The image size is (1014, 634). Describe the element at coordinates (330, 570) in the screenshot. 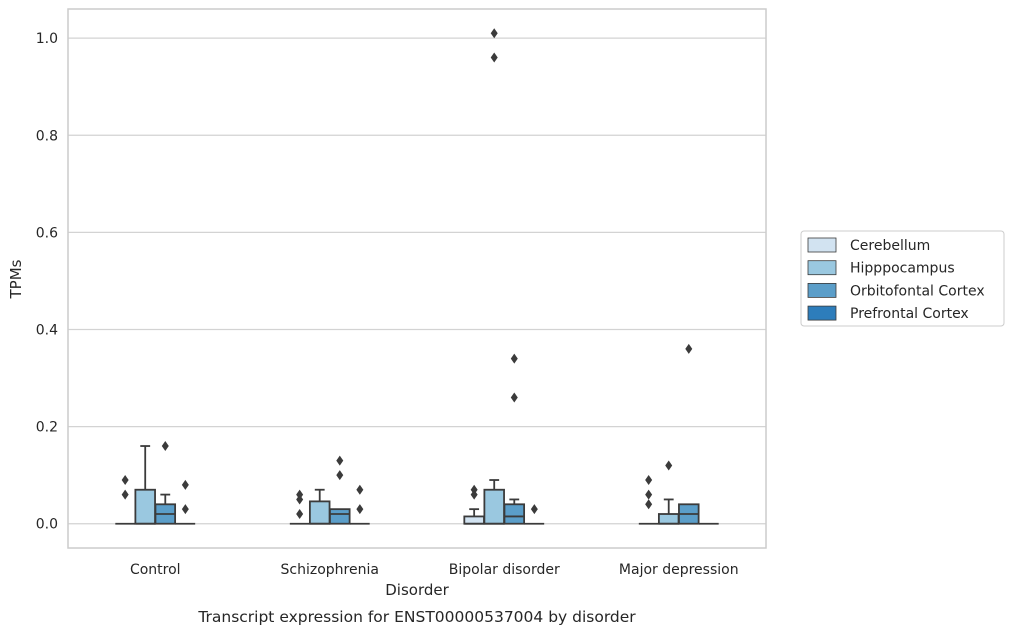

I see `x-tick-label: Schizophrenia` at that location.